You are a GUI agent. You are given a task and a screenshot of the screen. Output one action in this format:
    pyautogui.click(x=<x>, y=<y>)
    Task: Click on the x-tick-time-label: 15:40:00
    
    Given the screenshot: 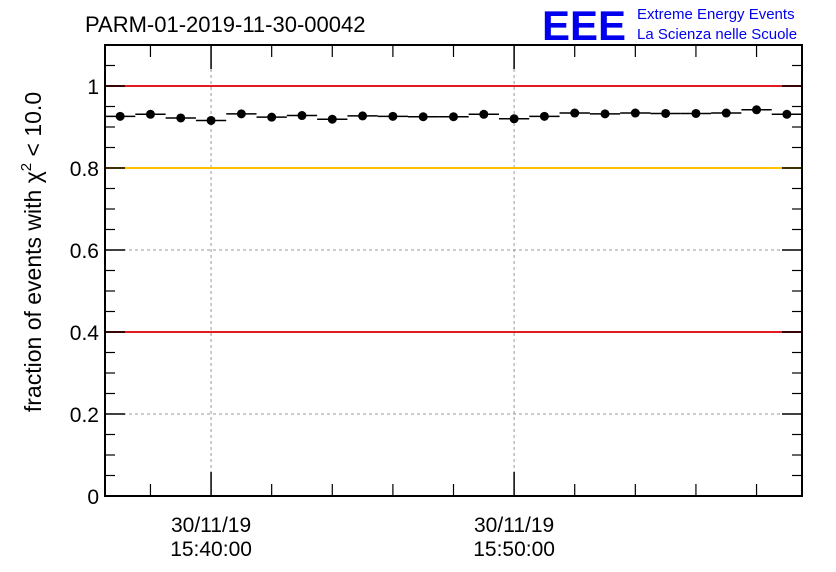 What is the action you would take?
    pyautogui.click(x=211, y=549)
    